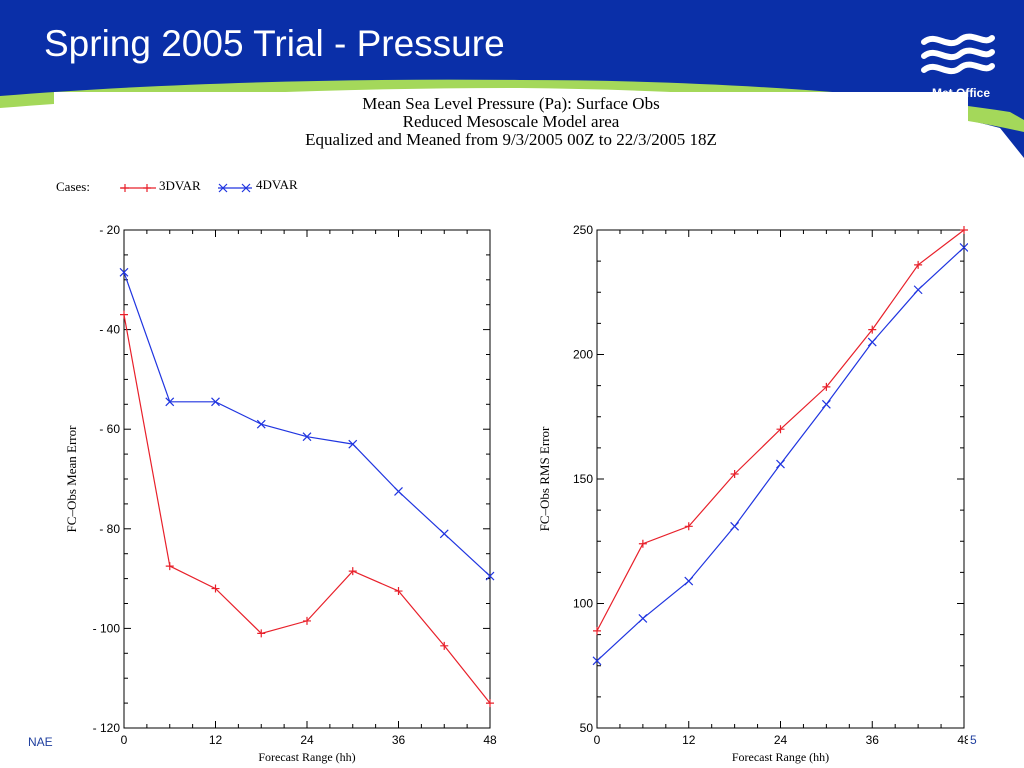 The image size is (1024, 768). Describe the element at coordinates (107, 728) in the screenshot. I see `y-tick-label: - 120` at that location.